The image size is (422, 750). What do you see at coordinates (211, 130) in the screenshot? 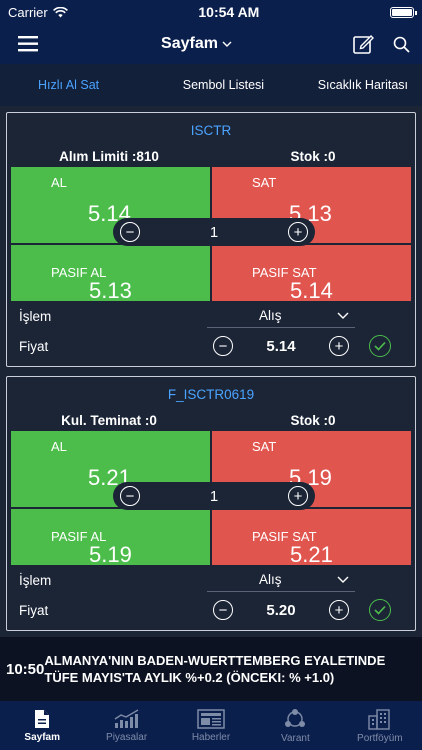
I see `symbol-title: ISCTR` at bounding box center [211, 130].